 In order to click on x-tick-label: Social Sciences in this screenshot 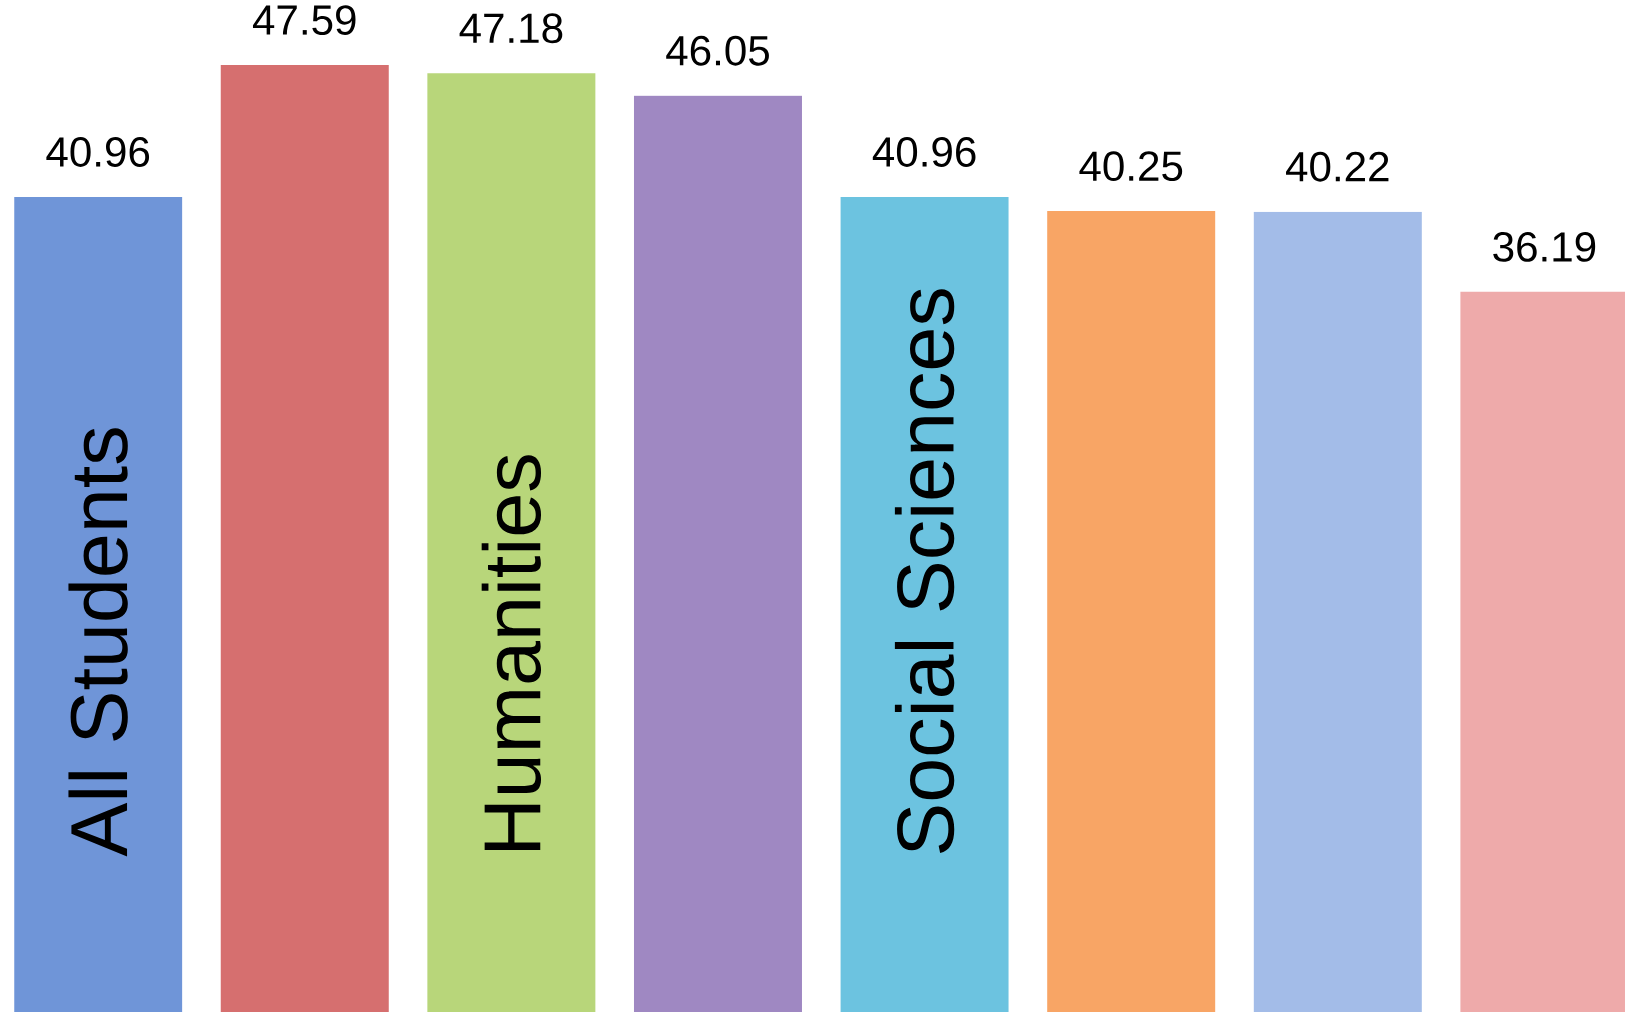, I will do `click(924, 571)`.